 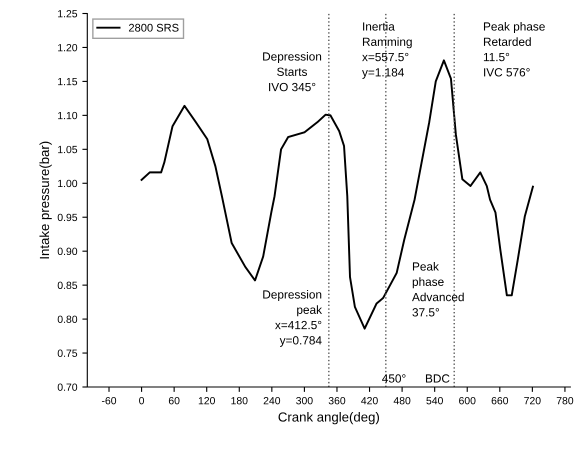 I want to click on x-tick-label: 480, so click(x=402, y=400).